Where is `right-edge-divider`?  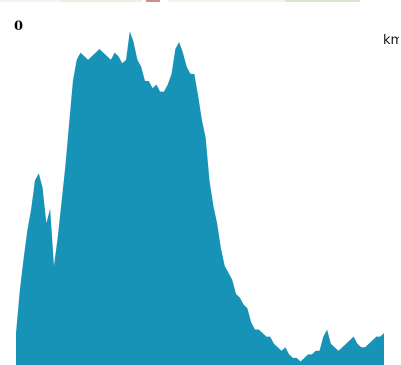
right-edge-divider is located at coordinates (400, 182).